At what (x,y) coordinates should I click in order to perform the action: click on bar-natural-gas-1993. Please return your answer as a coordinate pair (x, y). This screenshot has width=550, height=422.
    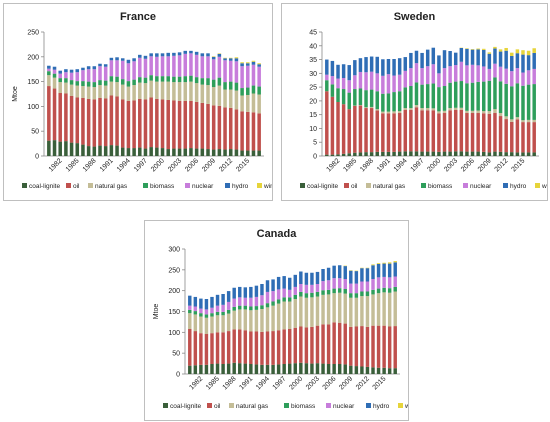
    Looking at the image, I should click on (262, 320).